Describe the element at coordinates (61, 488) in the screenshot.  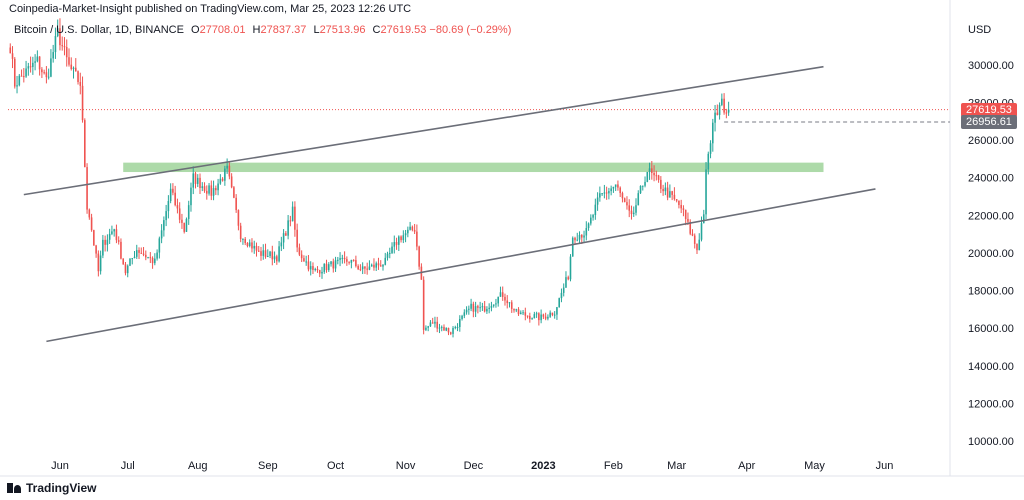
I see `brand-name: TradingView` at that location.